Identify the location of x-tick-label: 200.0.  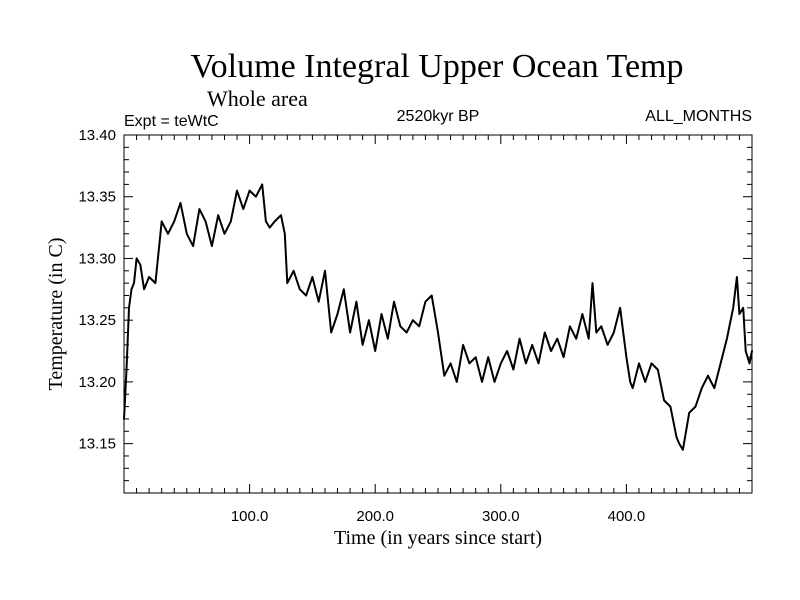
(375, 516).